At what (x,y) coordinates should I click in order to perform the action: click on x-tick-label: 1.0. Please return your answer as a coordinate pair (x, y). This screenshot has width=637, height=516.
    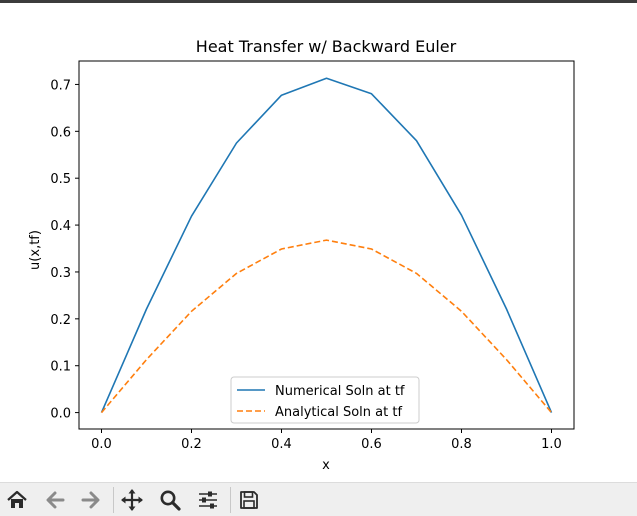
    Looking at the image, I should click on (551, 444).